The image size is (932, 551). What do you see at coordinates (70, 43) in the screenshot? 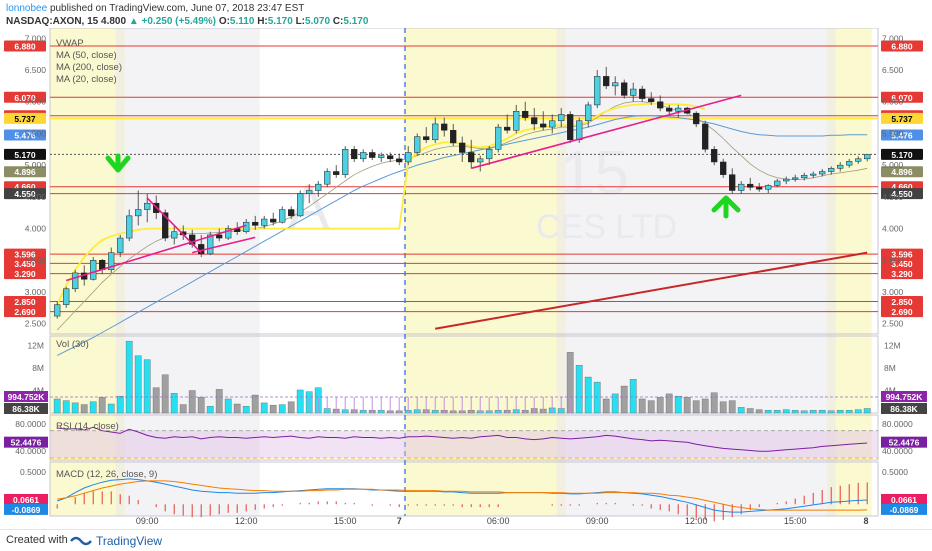
I see `legend-vwap: VWAP` at bounding box center [70, 43].